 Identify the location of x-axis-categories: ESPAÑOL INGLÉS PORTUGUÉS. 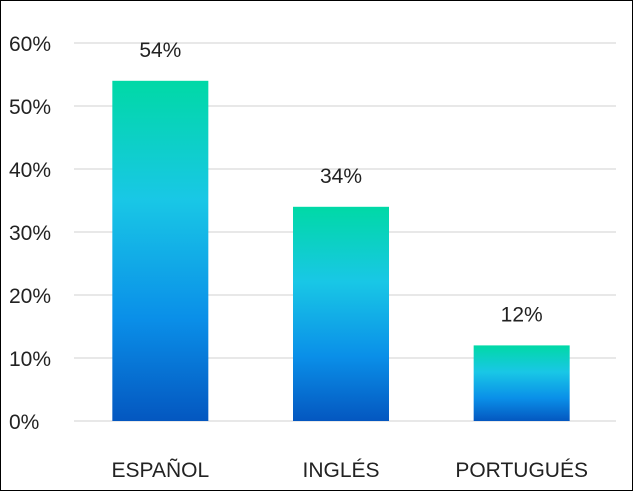
(350, 470).